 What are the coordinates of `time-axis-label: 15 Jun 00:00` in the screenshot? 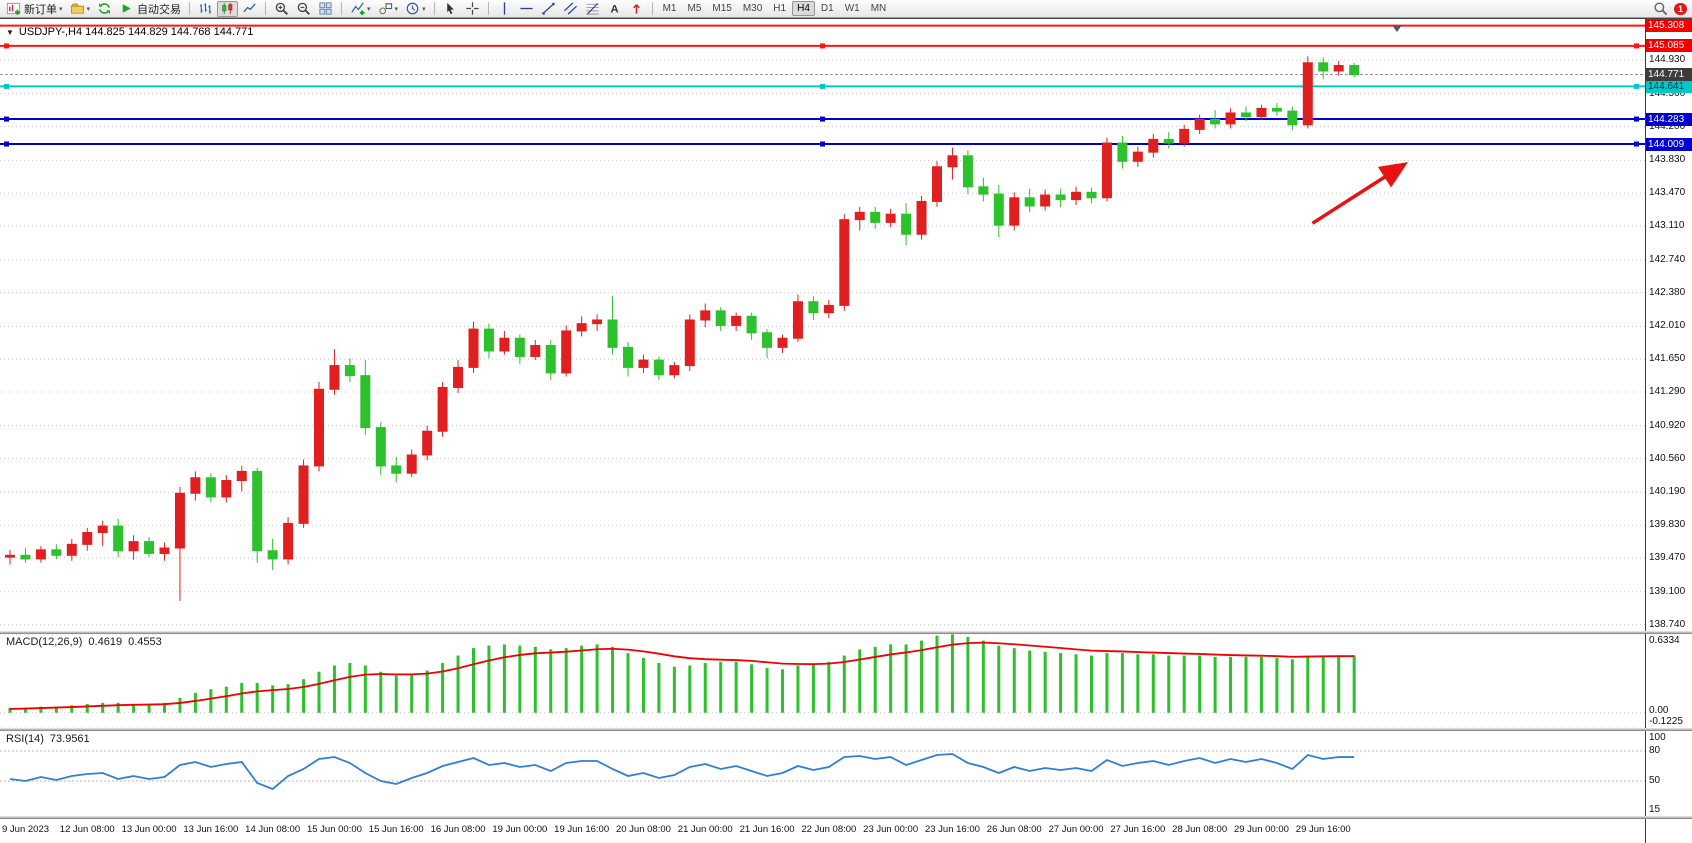 It's located at (334, 829).